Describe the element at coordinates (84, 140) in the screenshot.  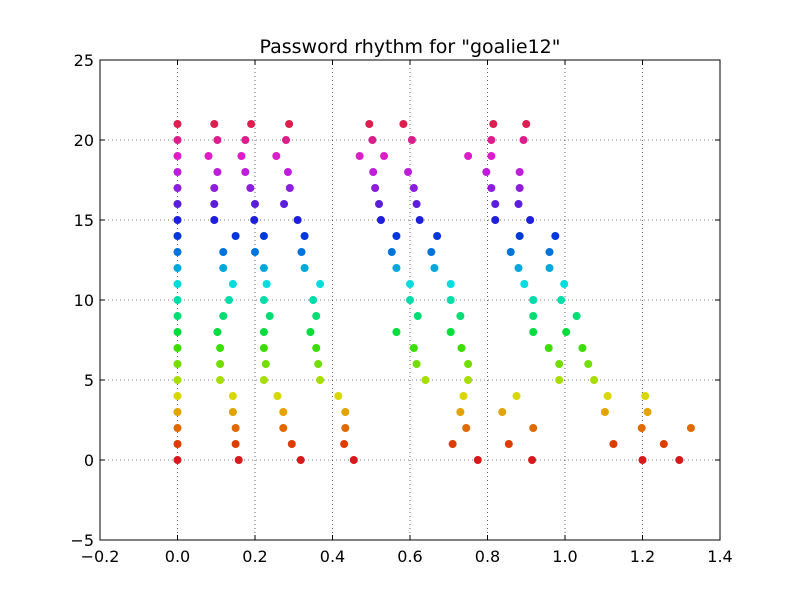
I see `y-tick-label: 20` at that location.